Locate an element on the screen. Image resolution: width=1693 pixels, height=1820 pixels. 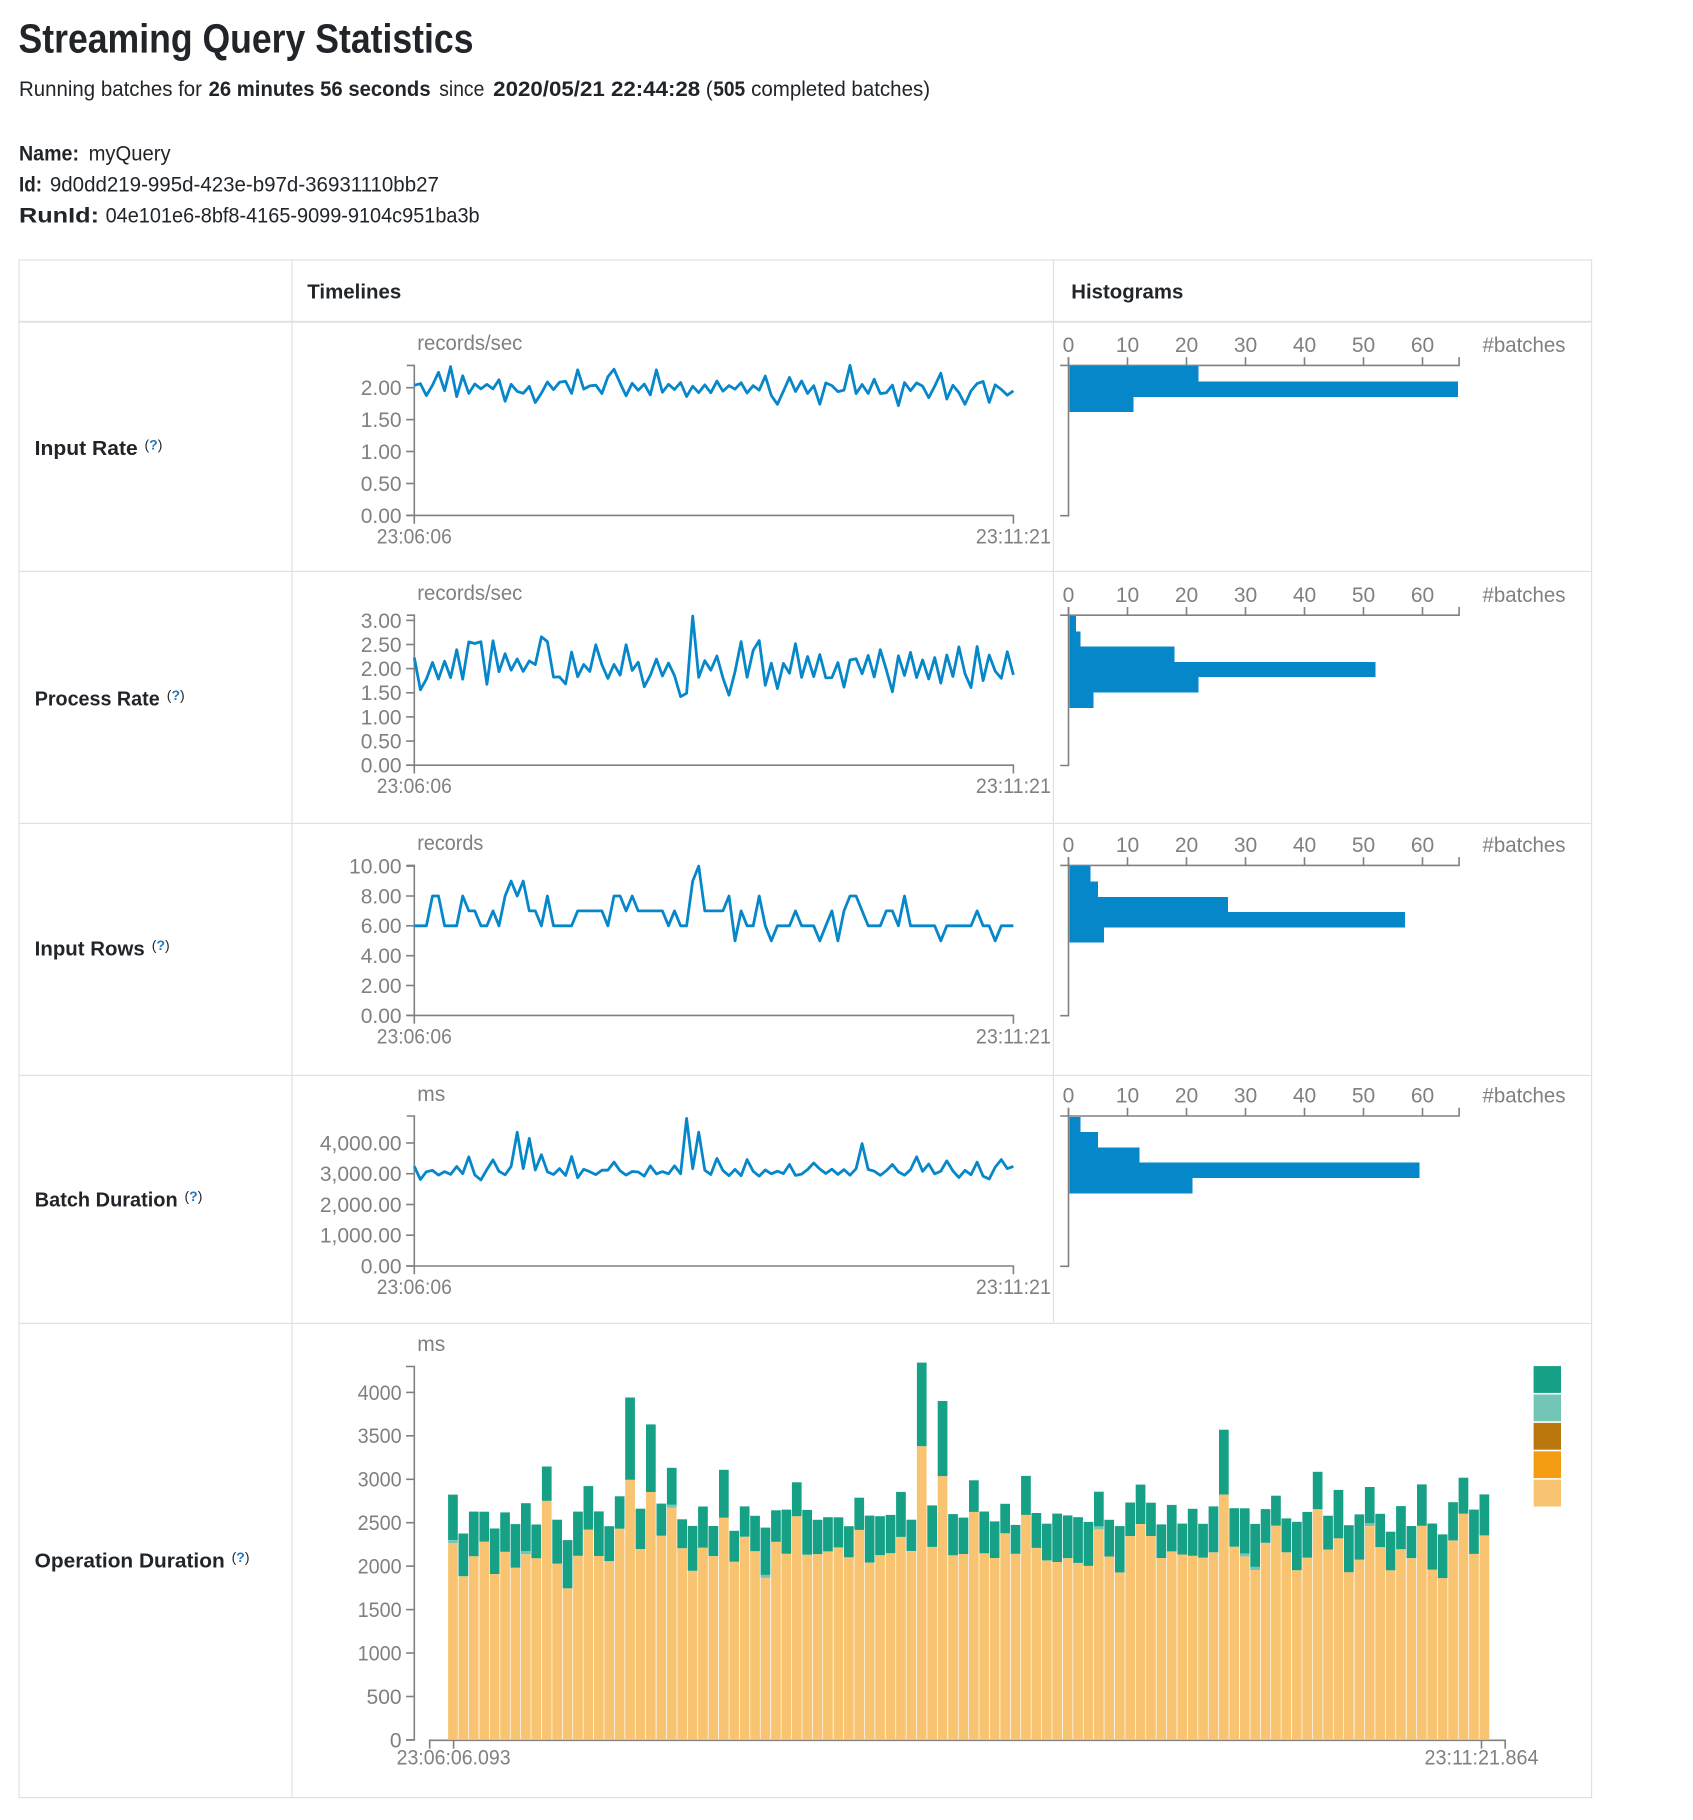
svg-text: 1500 is located at coordinates (380, 1610).